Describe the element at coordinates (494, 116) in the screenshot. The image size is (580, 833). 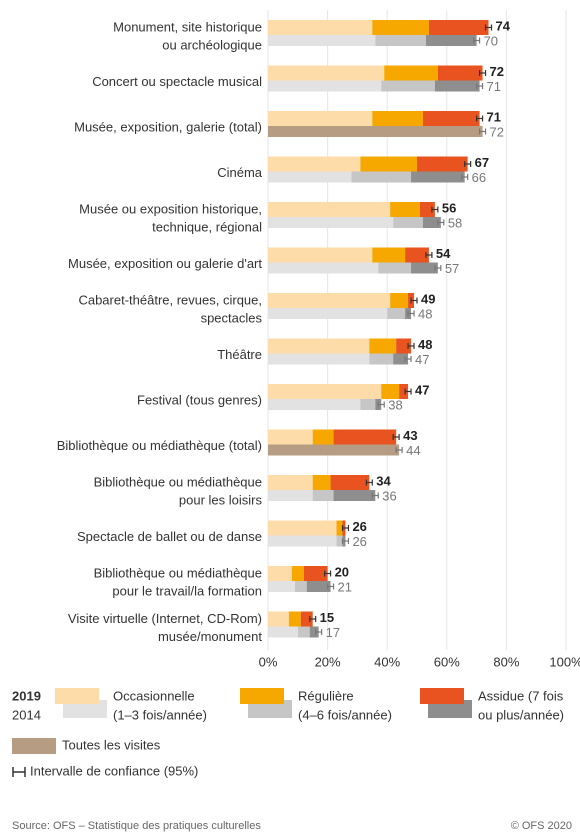
I see `data-label: 71` at that location.